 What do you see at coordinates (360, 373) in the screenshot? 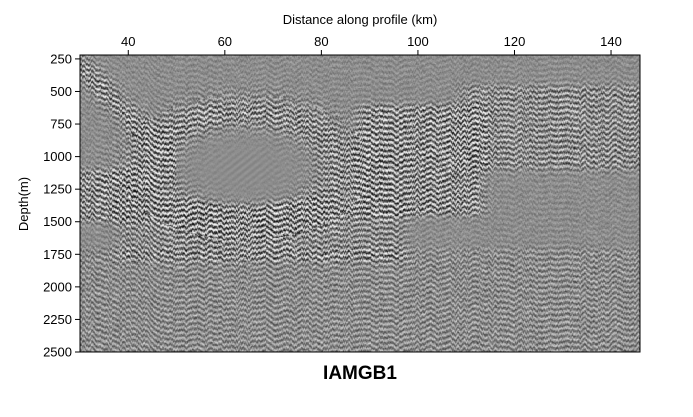
I see `chart-title: IAMGB1` at bounding box center [360, 373].